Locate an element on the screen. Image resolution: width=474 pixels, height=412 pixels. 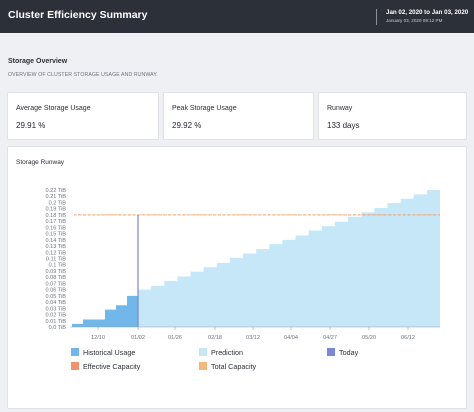
legend-label: Total Capacity is located at coordinates (234, 366).